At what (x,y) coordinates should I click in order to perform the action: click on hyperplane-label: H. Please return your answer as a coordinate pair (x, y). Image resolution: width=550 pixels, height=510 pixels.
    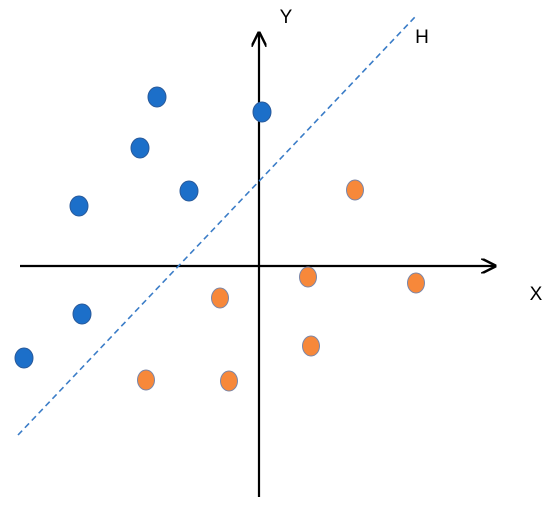
    Looking at the image, I should click on (422, 37).